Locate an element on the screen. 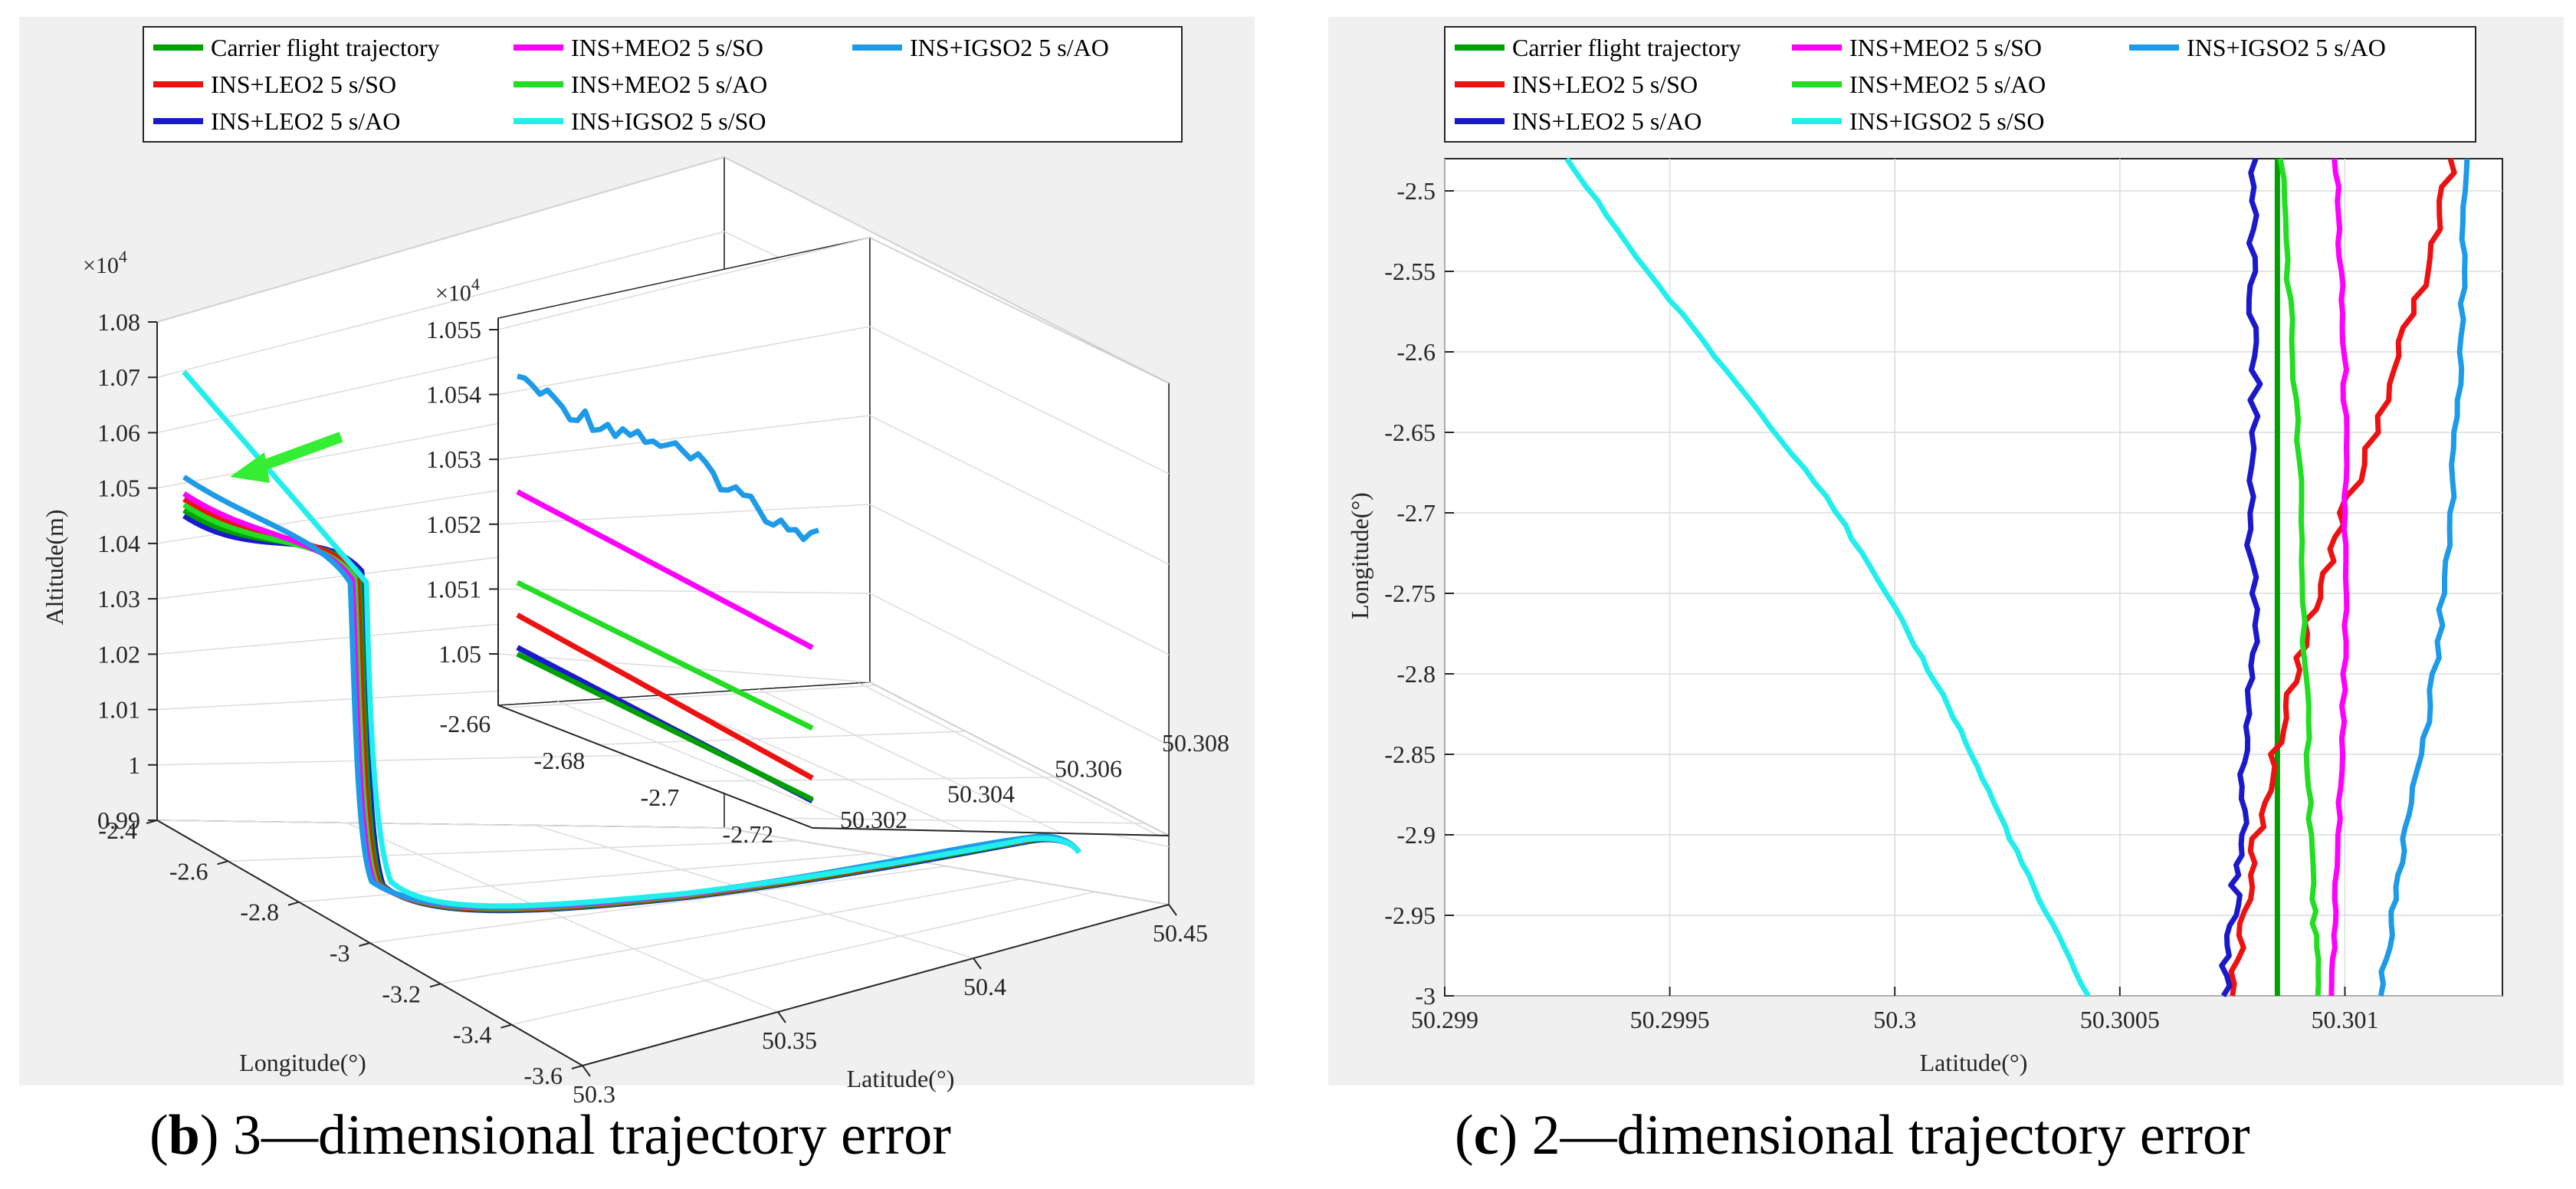  y-axis-label-2d: Longitude(°) is located at coordinates (1359, 556).